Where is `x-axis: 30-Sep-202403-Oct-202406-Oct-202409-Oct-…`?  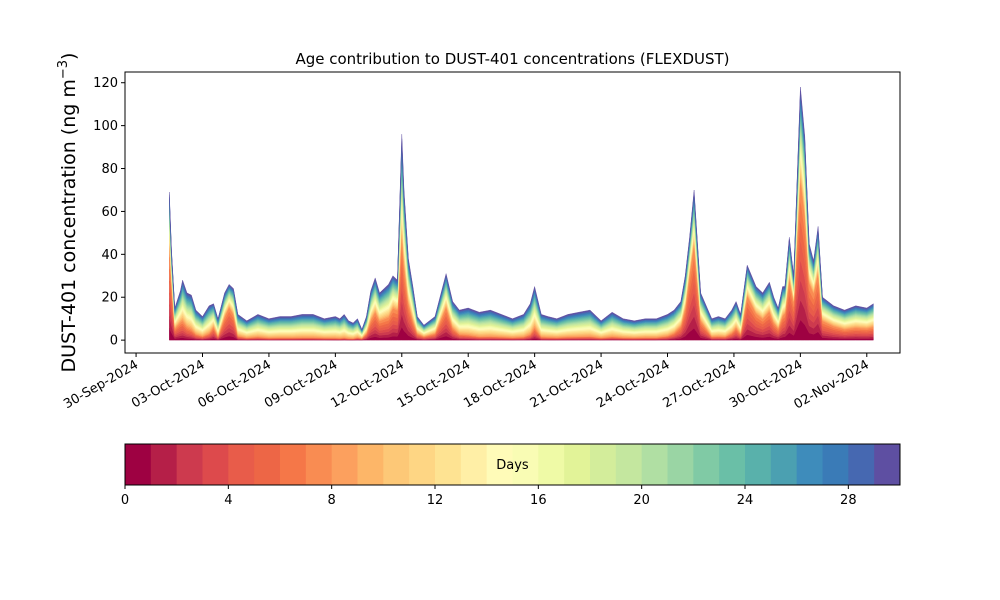
x-axis: 30-Sep-202403-Oct-202406-Oct-202409-Oct-… is located at coordinates (466, 382).